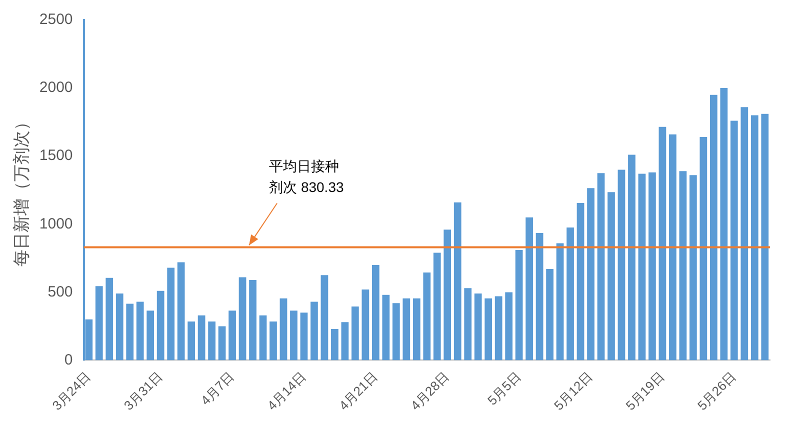  Describe the element at coordinates (306, 177) in the screenshot. I see `ref-line-label: 平均日接种剂次 830.33` at that location.